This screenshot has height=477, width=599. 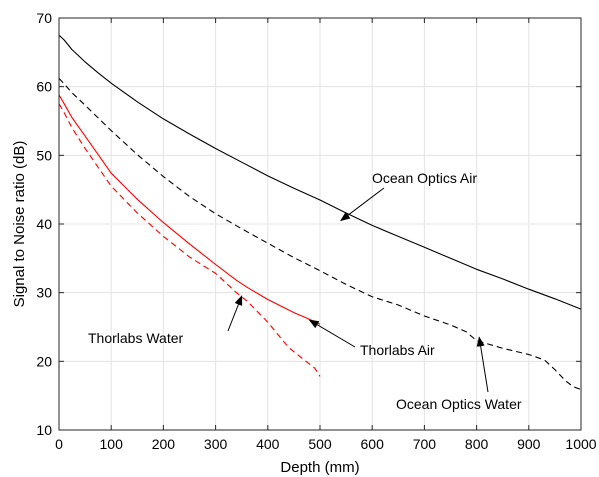 I want to click on y-tick-label: 30, so click(x=44, y=293).